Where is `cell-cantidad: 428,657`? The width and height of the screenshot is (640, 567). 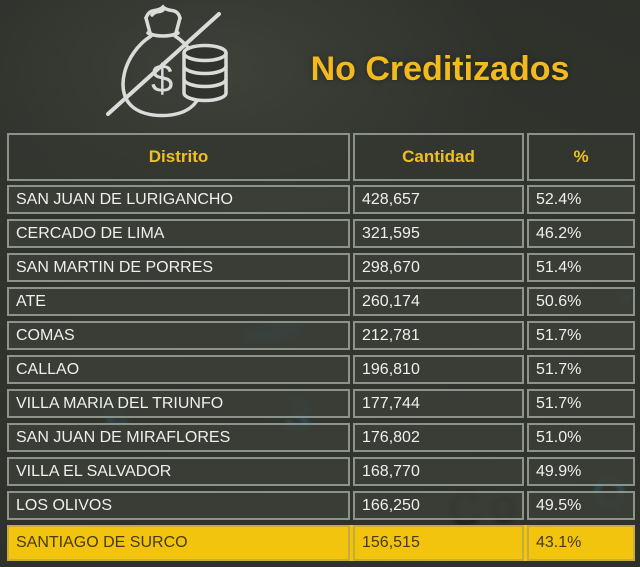 cell-cantidad: 428,657 is located at coordinates (438, 199).